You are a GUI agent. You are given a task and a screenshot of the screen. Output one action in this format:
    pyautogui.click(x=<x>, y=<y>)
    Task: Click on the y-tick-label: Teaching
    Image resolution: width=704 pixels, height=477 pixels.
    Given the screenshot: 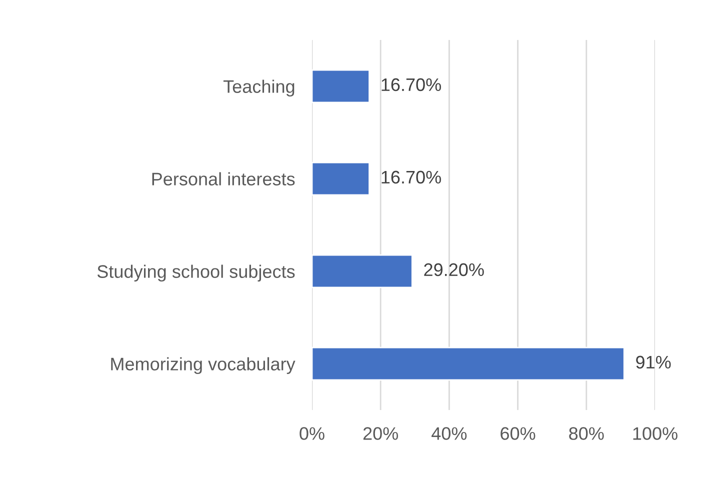 What is the action you would take?
    pyautogui.click(x=258, y=88)
    